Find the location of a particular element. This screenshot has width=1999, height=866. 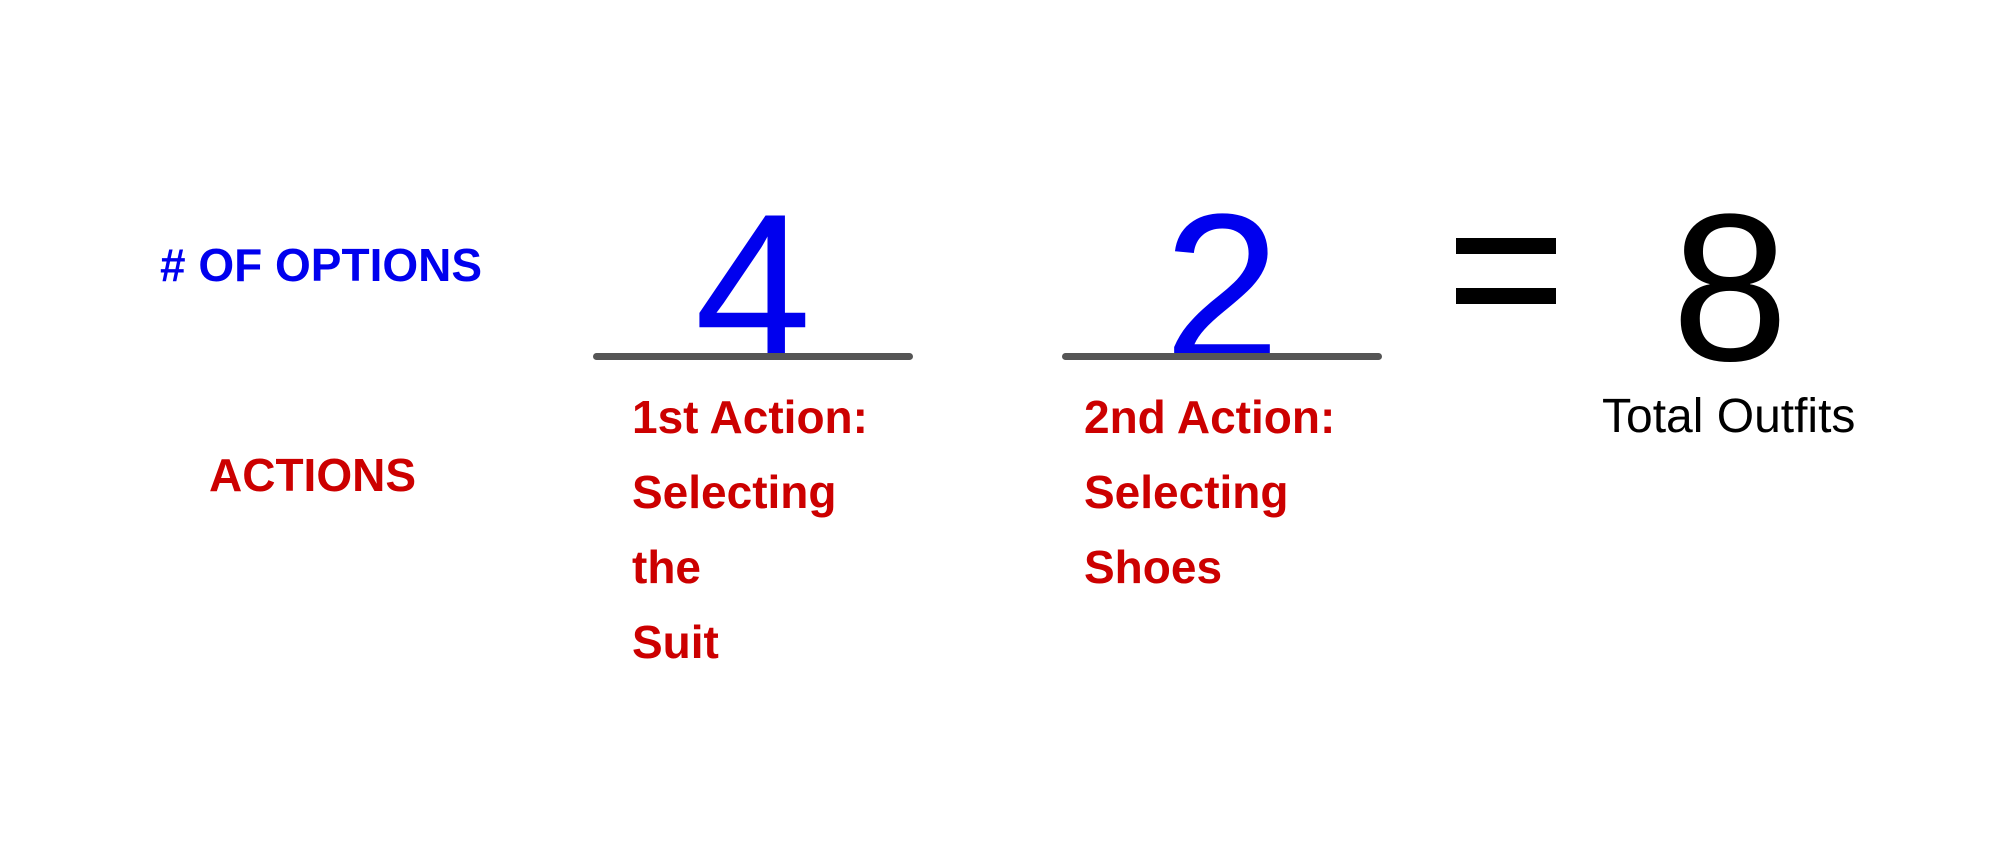

second-slot-underline is located at coordinates (1222, 356).